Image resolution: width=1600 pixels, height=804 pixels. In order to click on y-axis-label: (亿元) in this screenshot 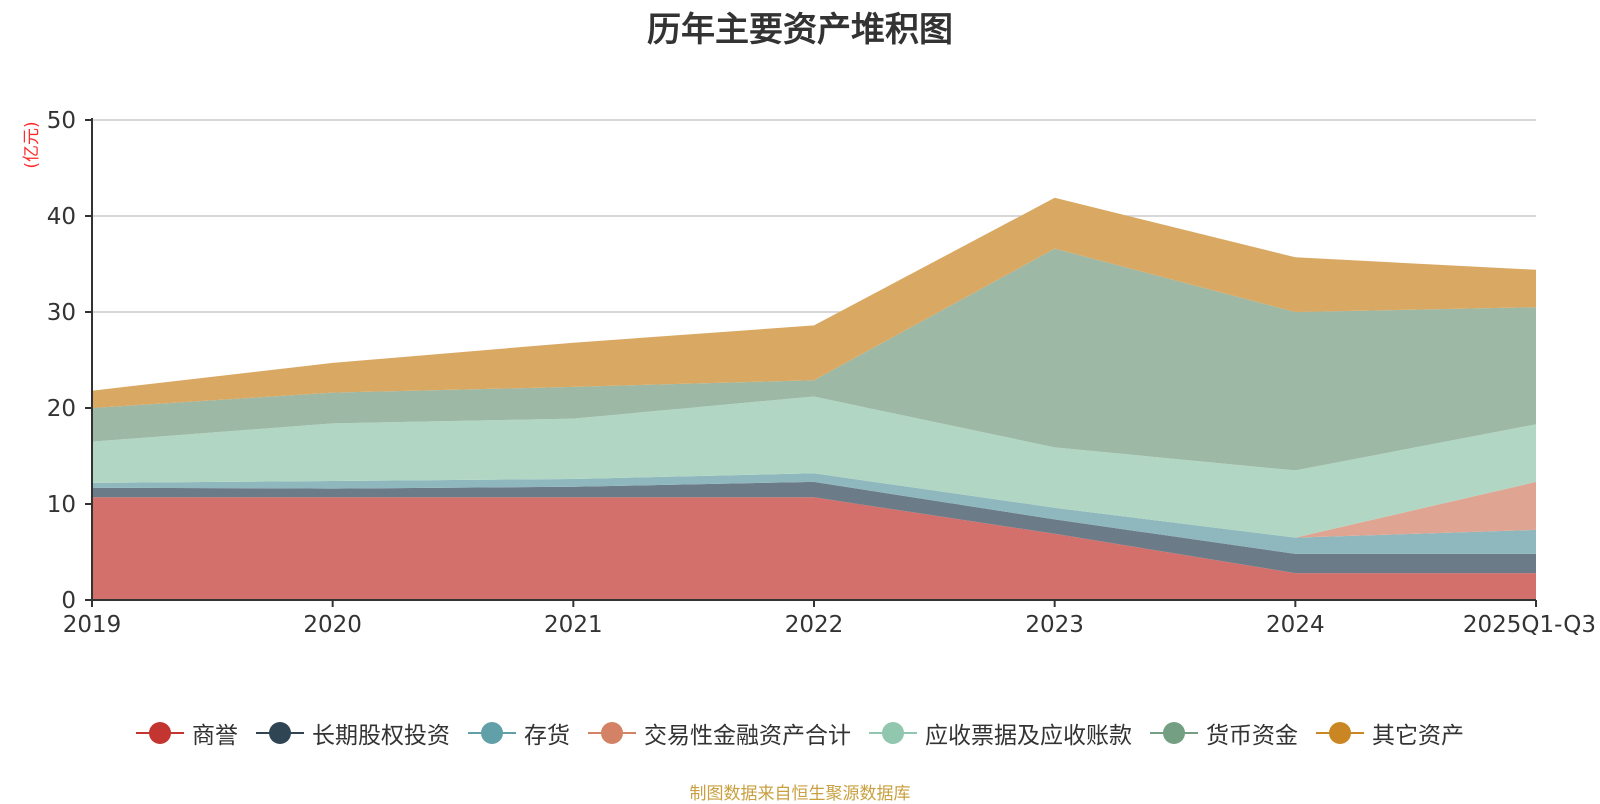, I will do `click(32, 144)`.